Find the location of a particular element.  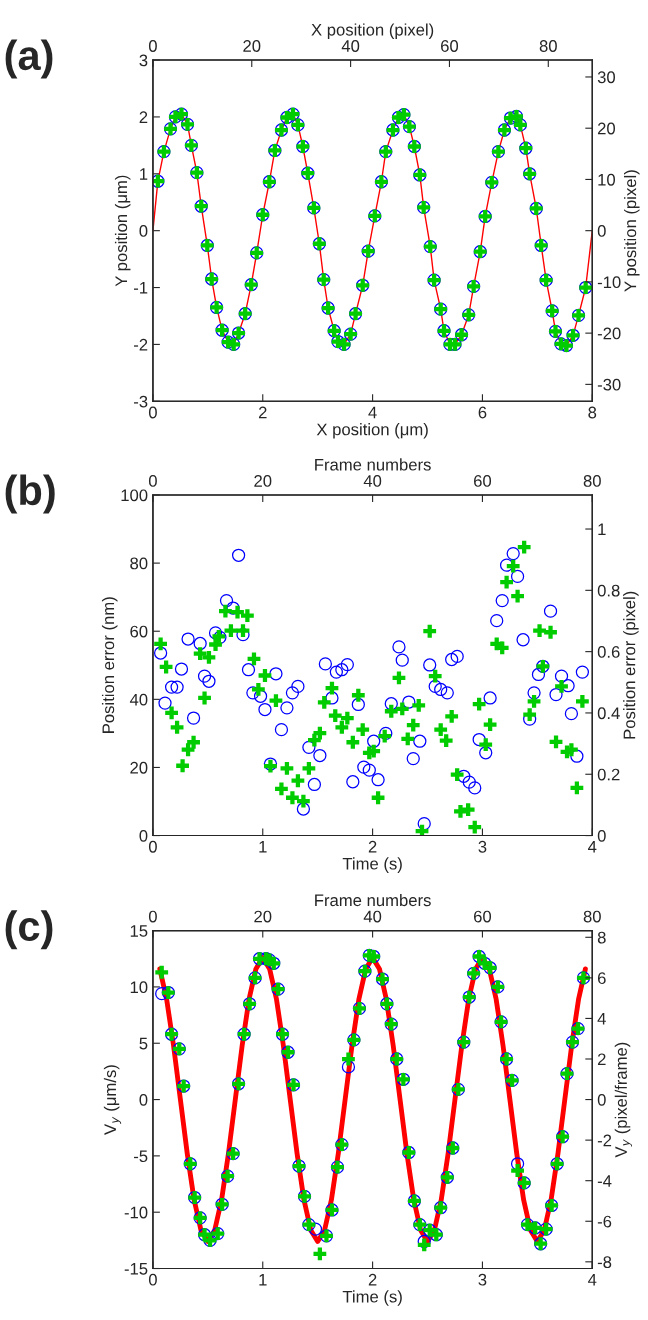

y-tick-label: 2 is located at coordinates (143, 117).